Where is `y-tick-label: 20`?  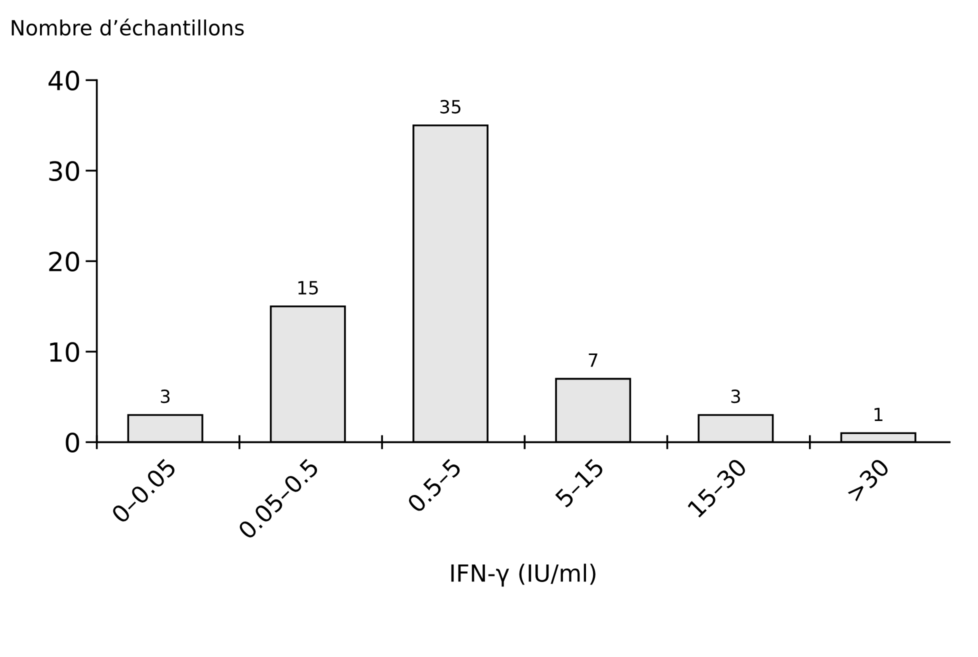
y-tick-label: 20 is located at coordinates (64, 262).